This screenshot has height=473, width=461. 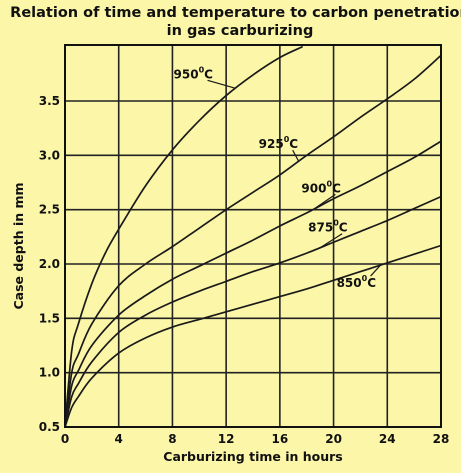 What do you see at coordinates (49, 155) in the screenshot?
I see `y-tick-label: 3.0` at bounding box center [49, 155].